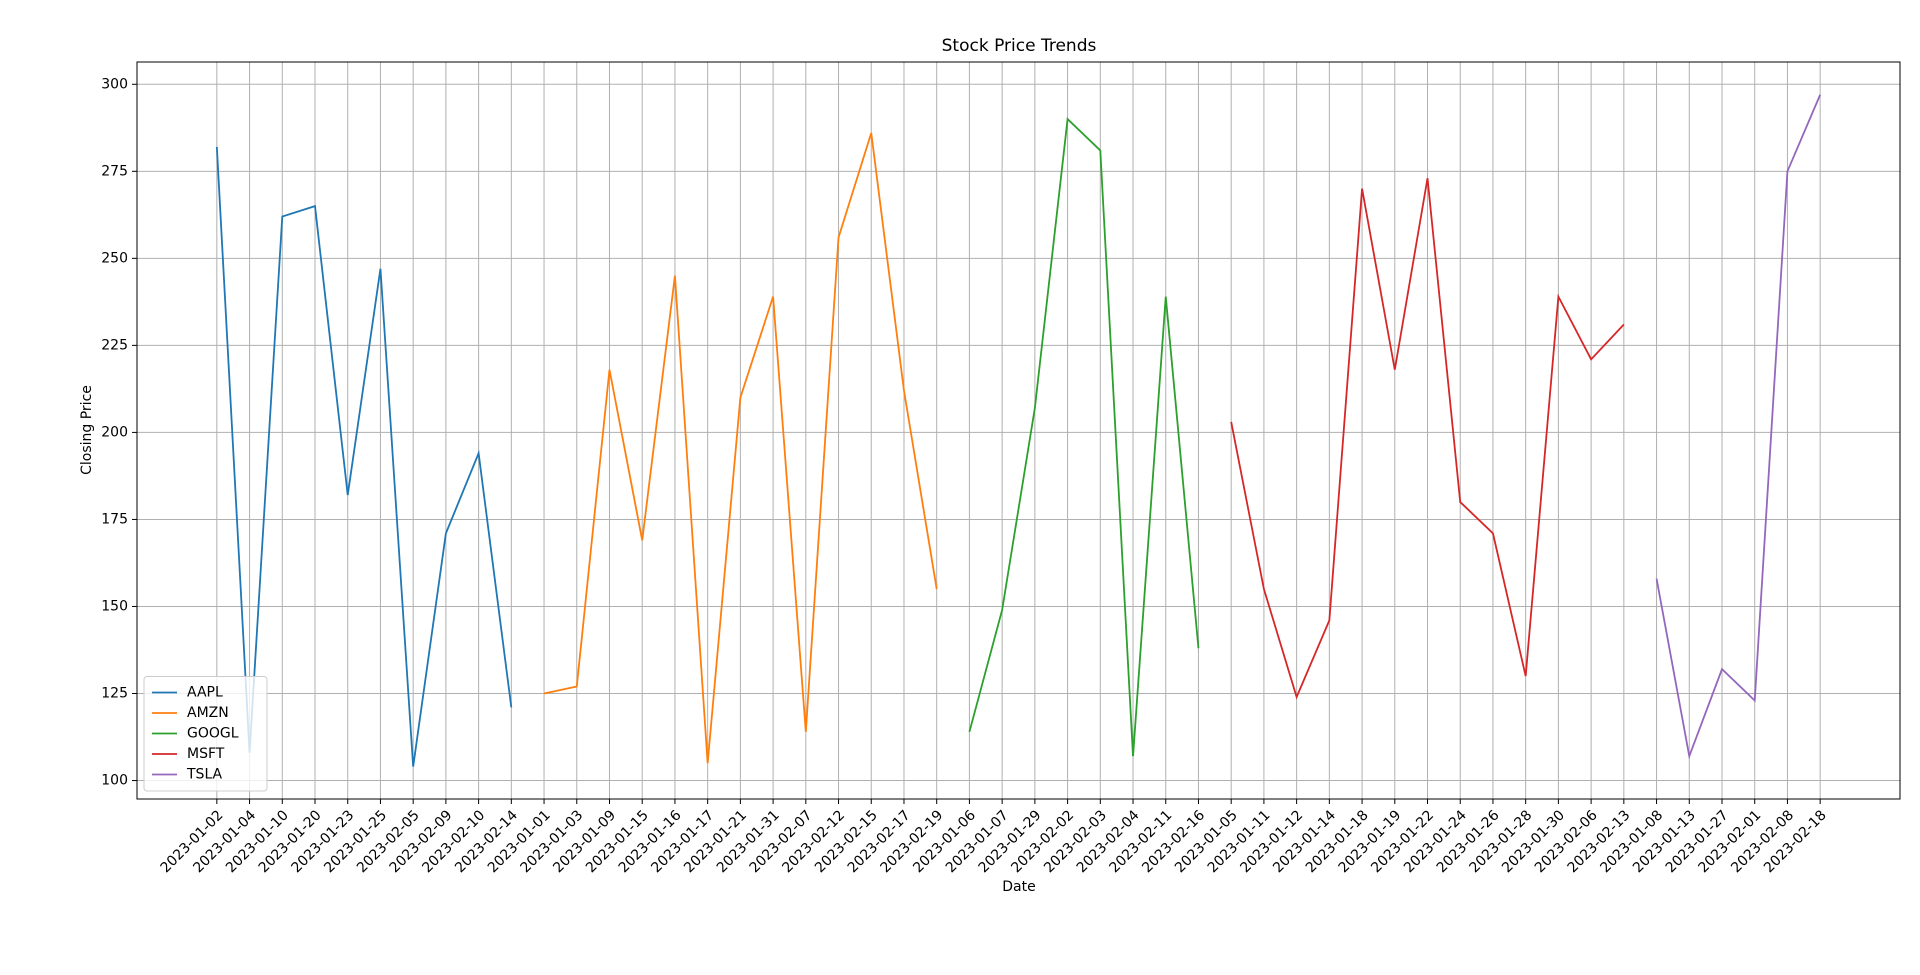  Describe the element at coordinates (87, 430) in the screenshot. I see `y-axis-label: Closing Price` at that location.